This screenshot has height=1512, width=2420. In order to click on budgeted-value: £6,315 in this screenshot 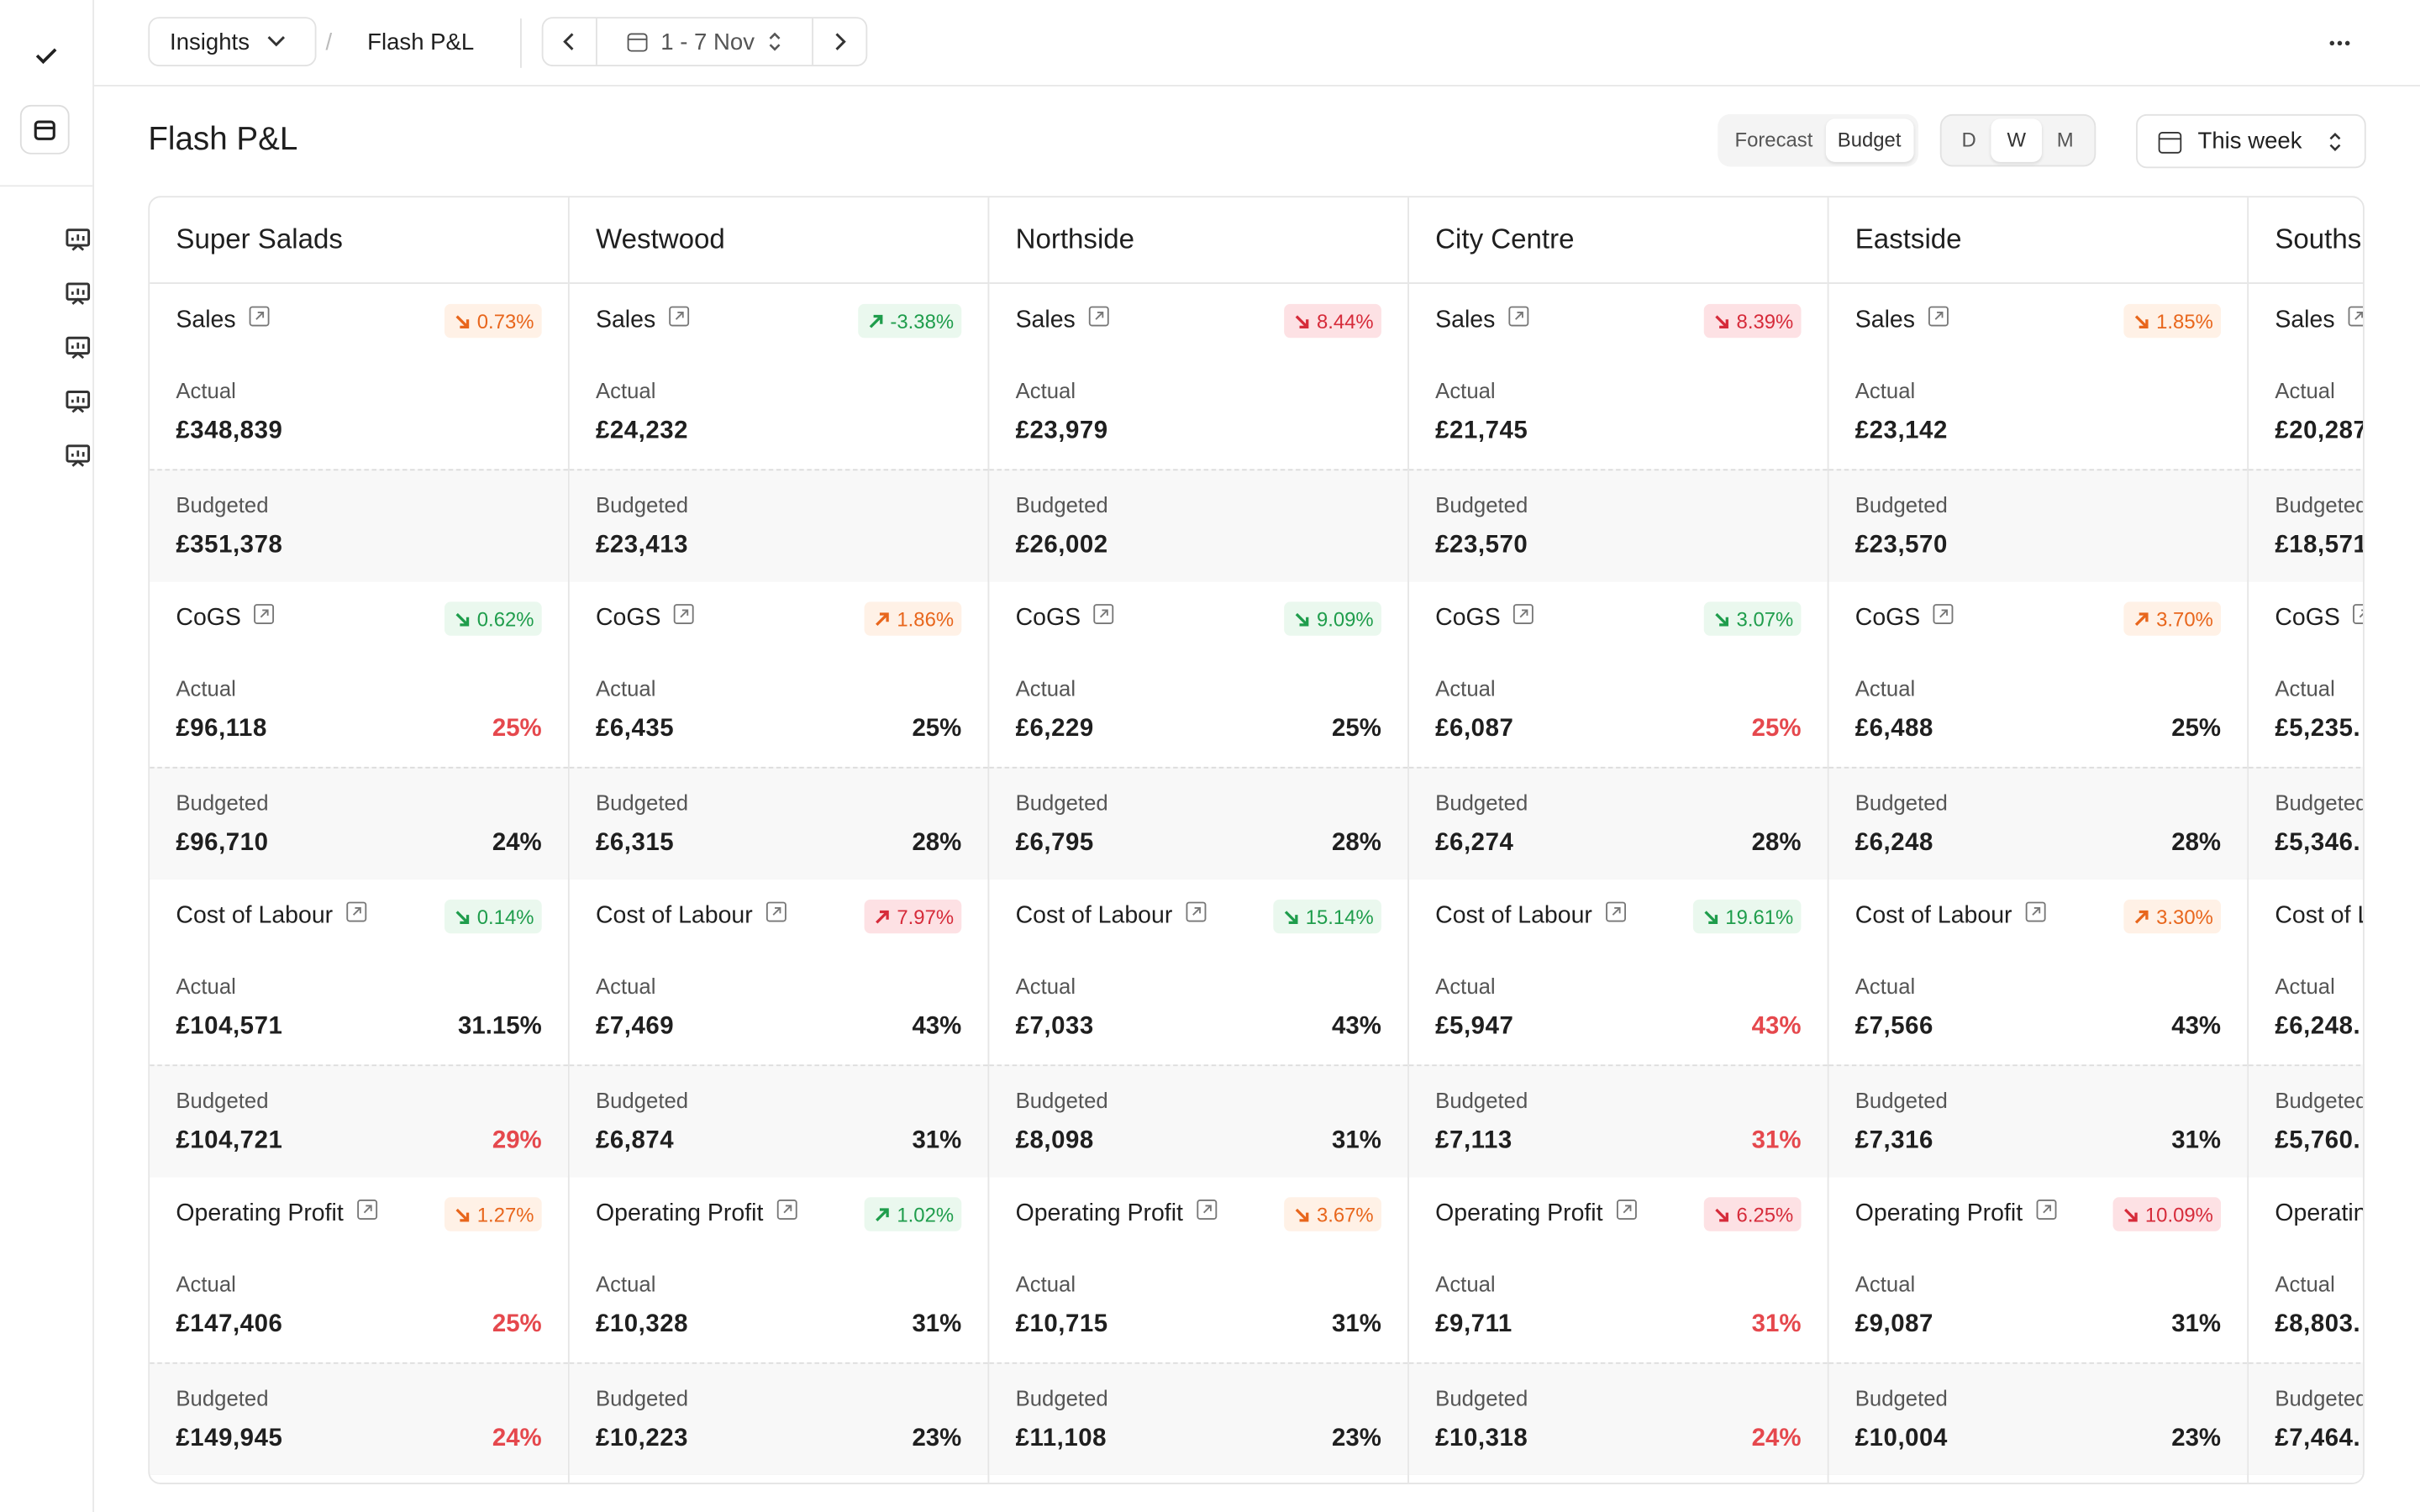, I will do `click(635, 843)`.